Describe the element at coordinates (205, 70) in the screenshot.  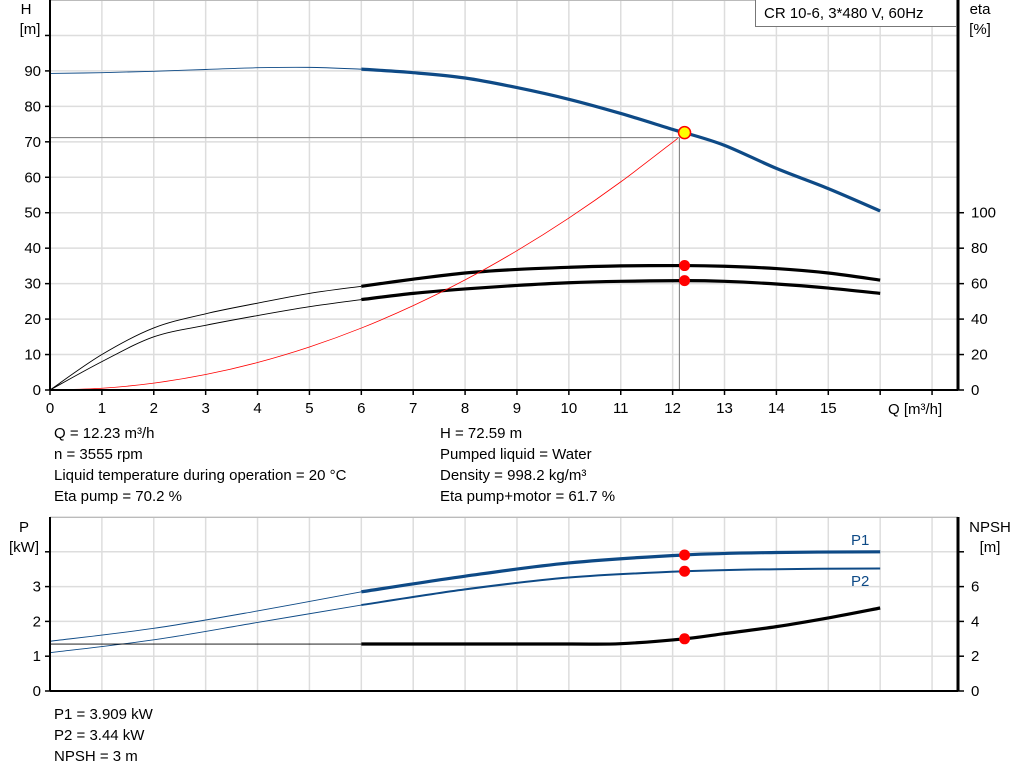
I see `series-H-line-extended` at that location.